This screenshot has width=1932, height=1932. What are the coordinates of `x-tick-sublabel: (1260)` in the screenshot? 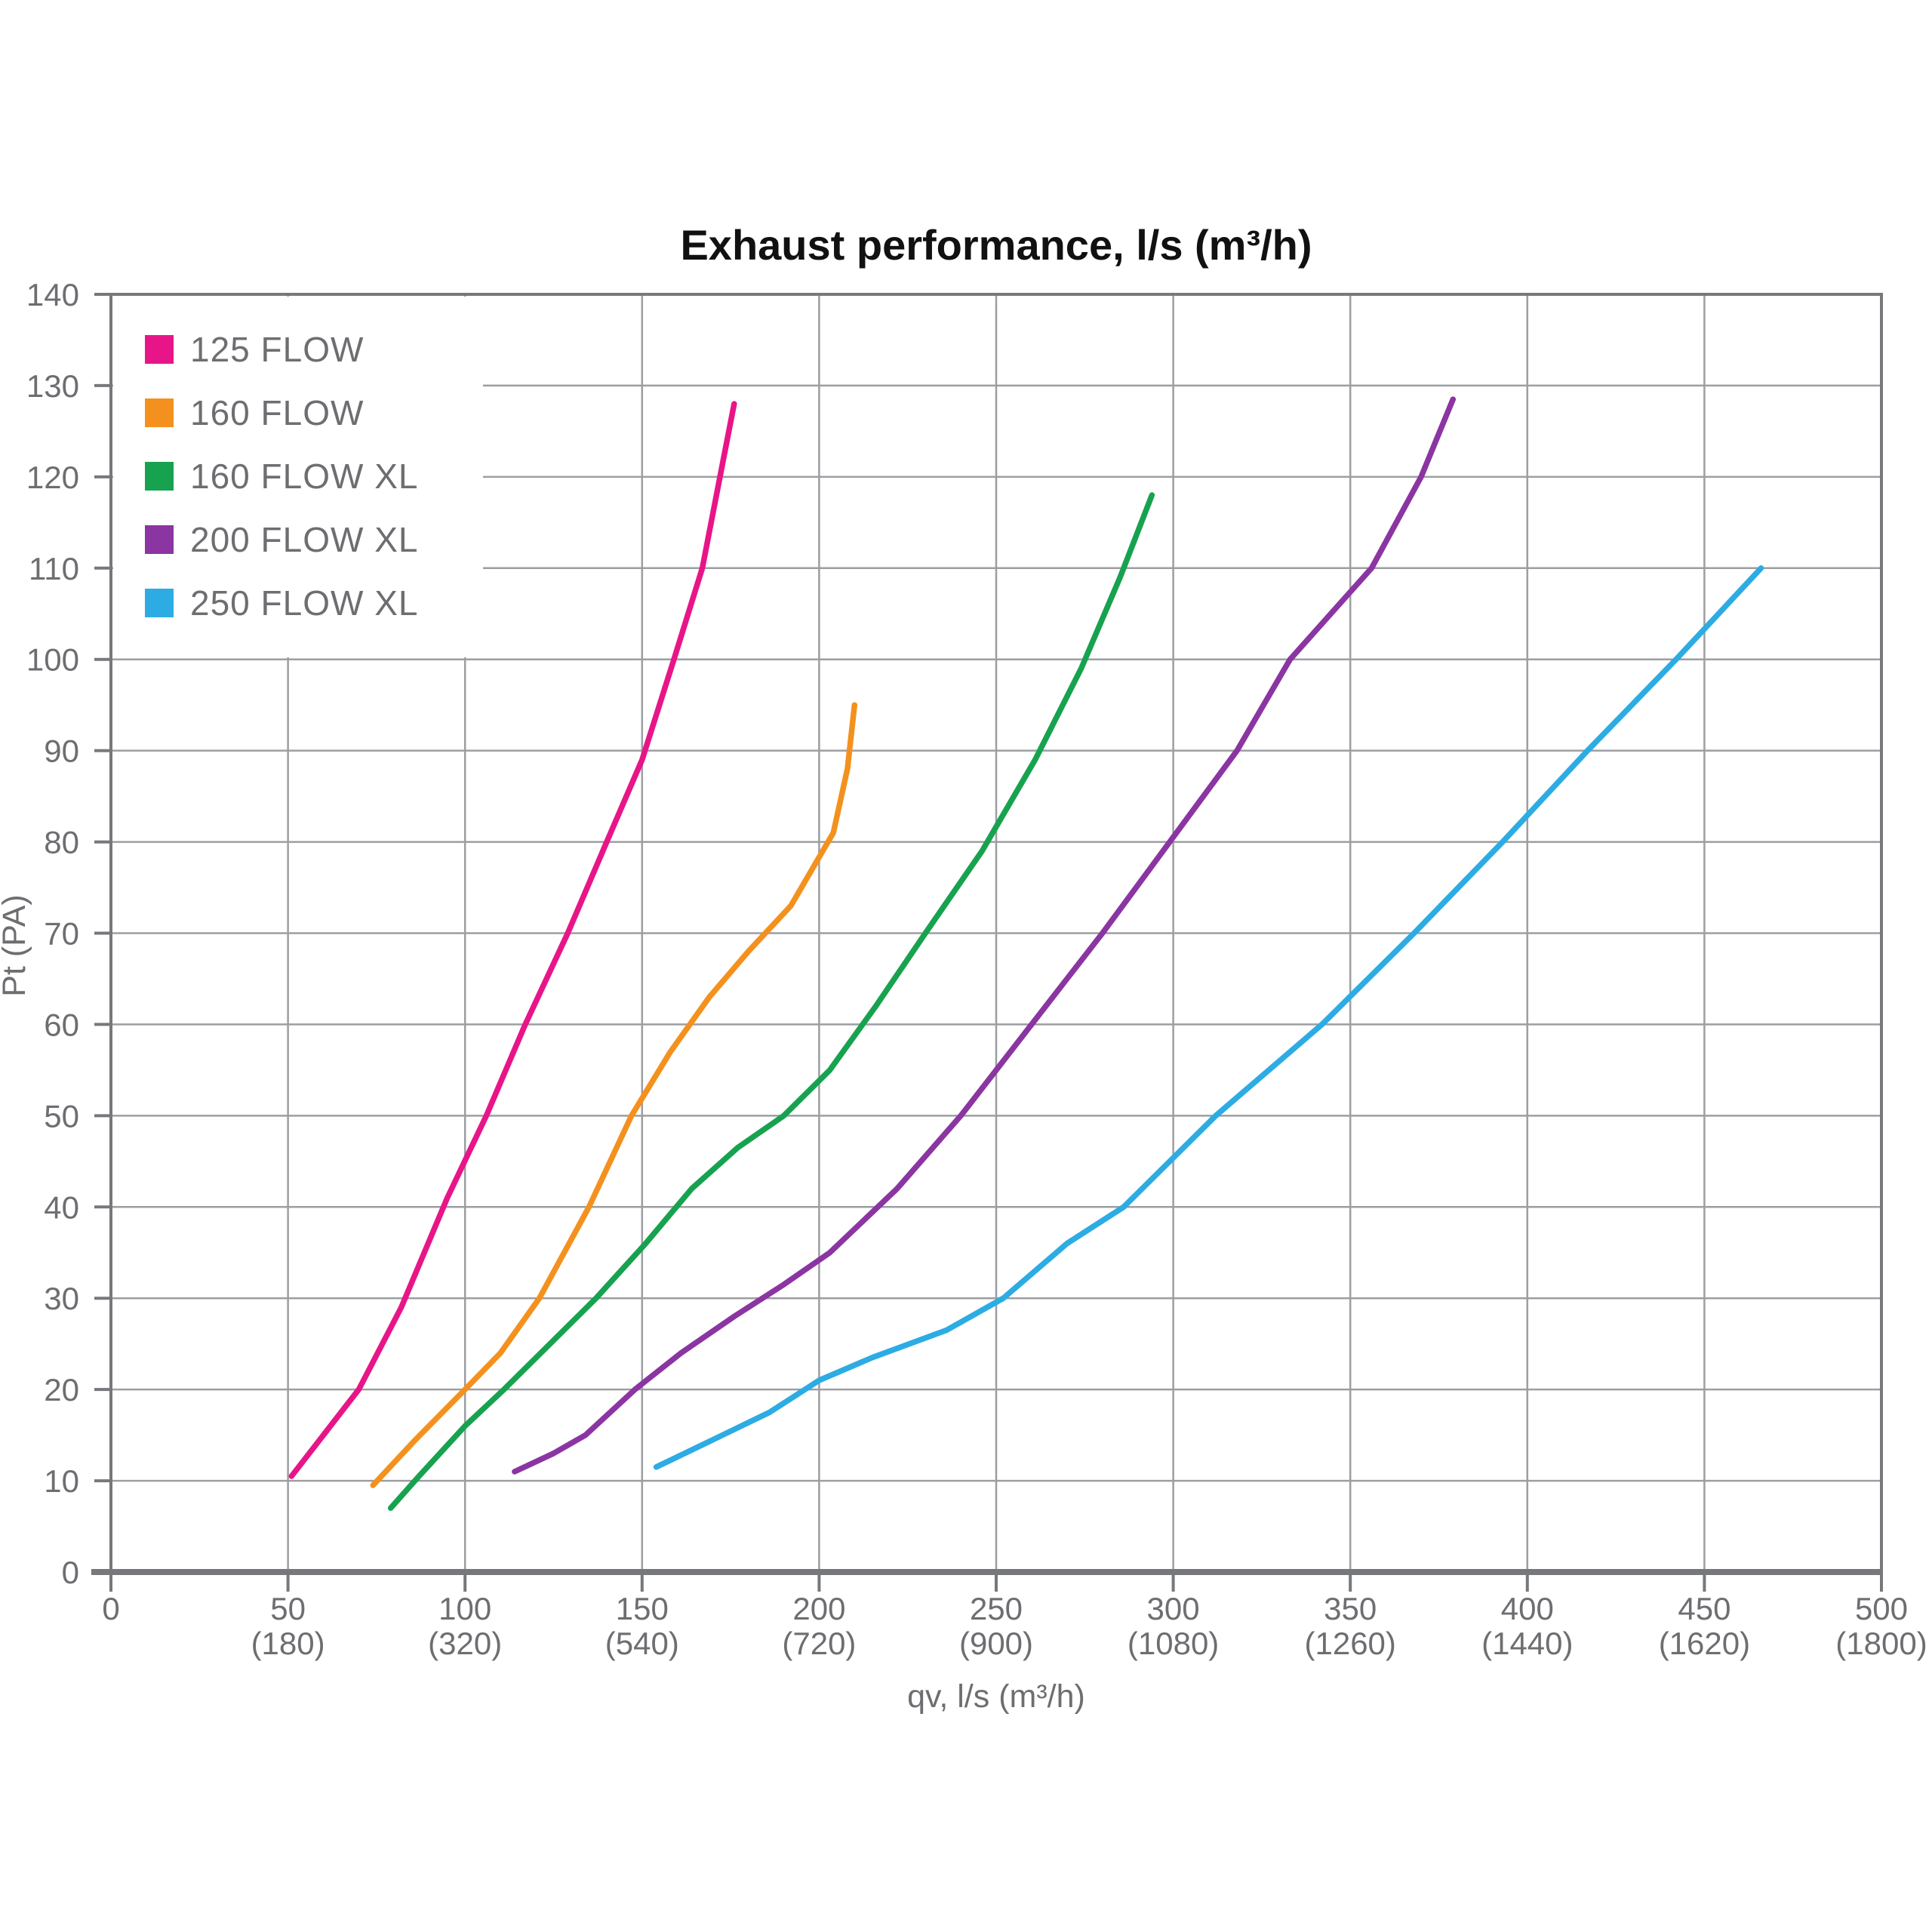 It's located at (1349, 1643).